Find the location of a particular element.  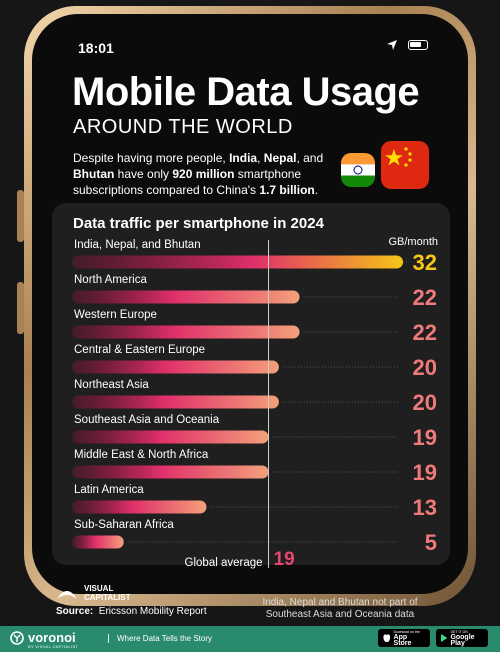

category-label: North America is located at coordinates (110, 280).